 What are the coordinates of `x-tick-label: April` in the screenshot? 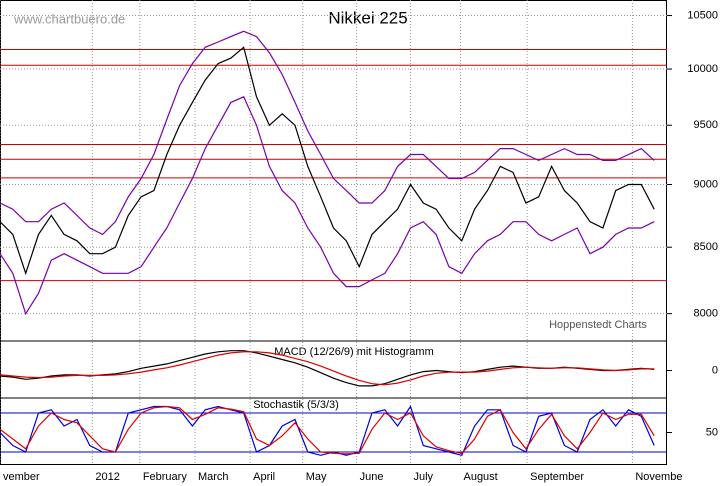 It's located at (264, 477).